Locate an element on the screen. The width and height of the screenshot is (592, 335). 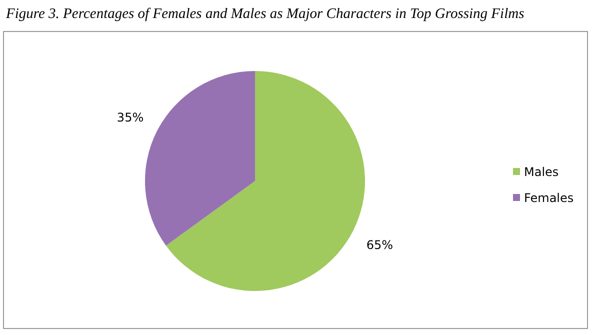
pie-slice is located at coordinates (200, 158).